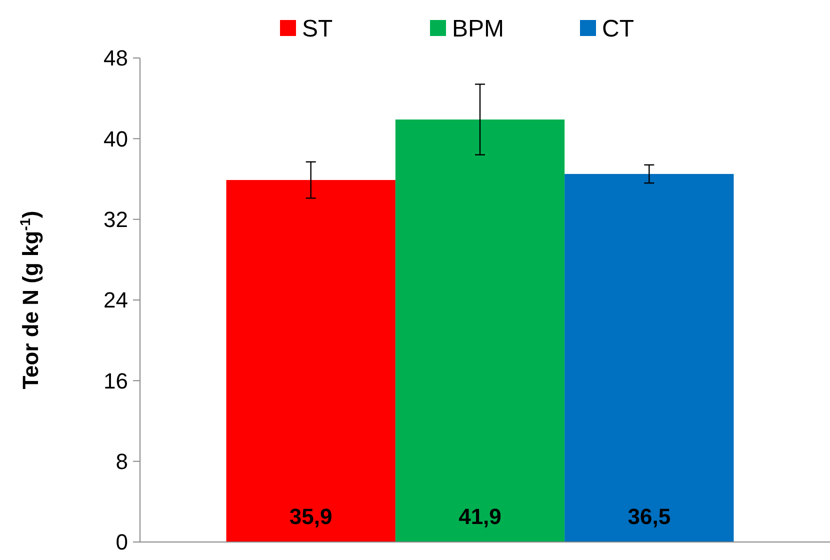 This screenshot has width=830, height=560. I want to click on y-tick-label: 16, so click(116, 381).